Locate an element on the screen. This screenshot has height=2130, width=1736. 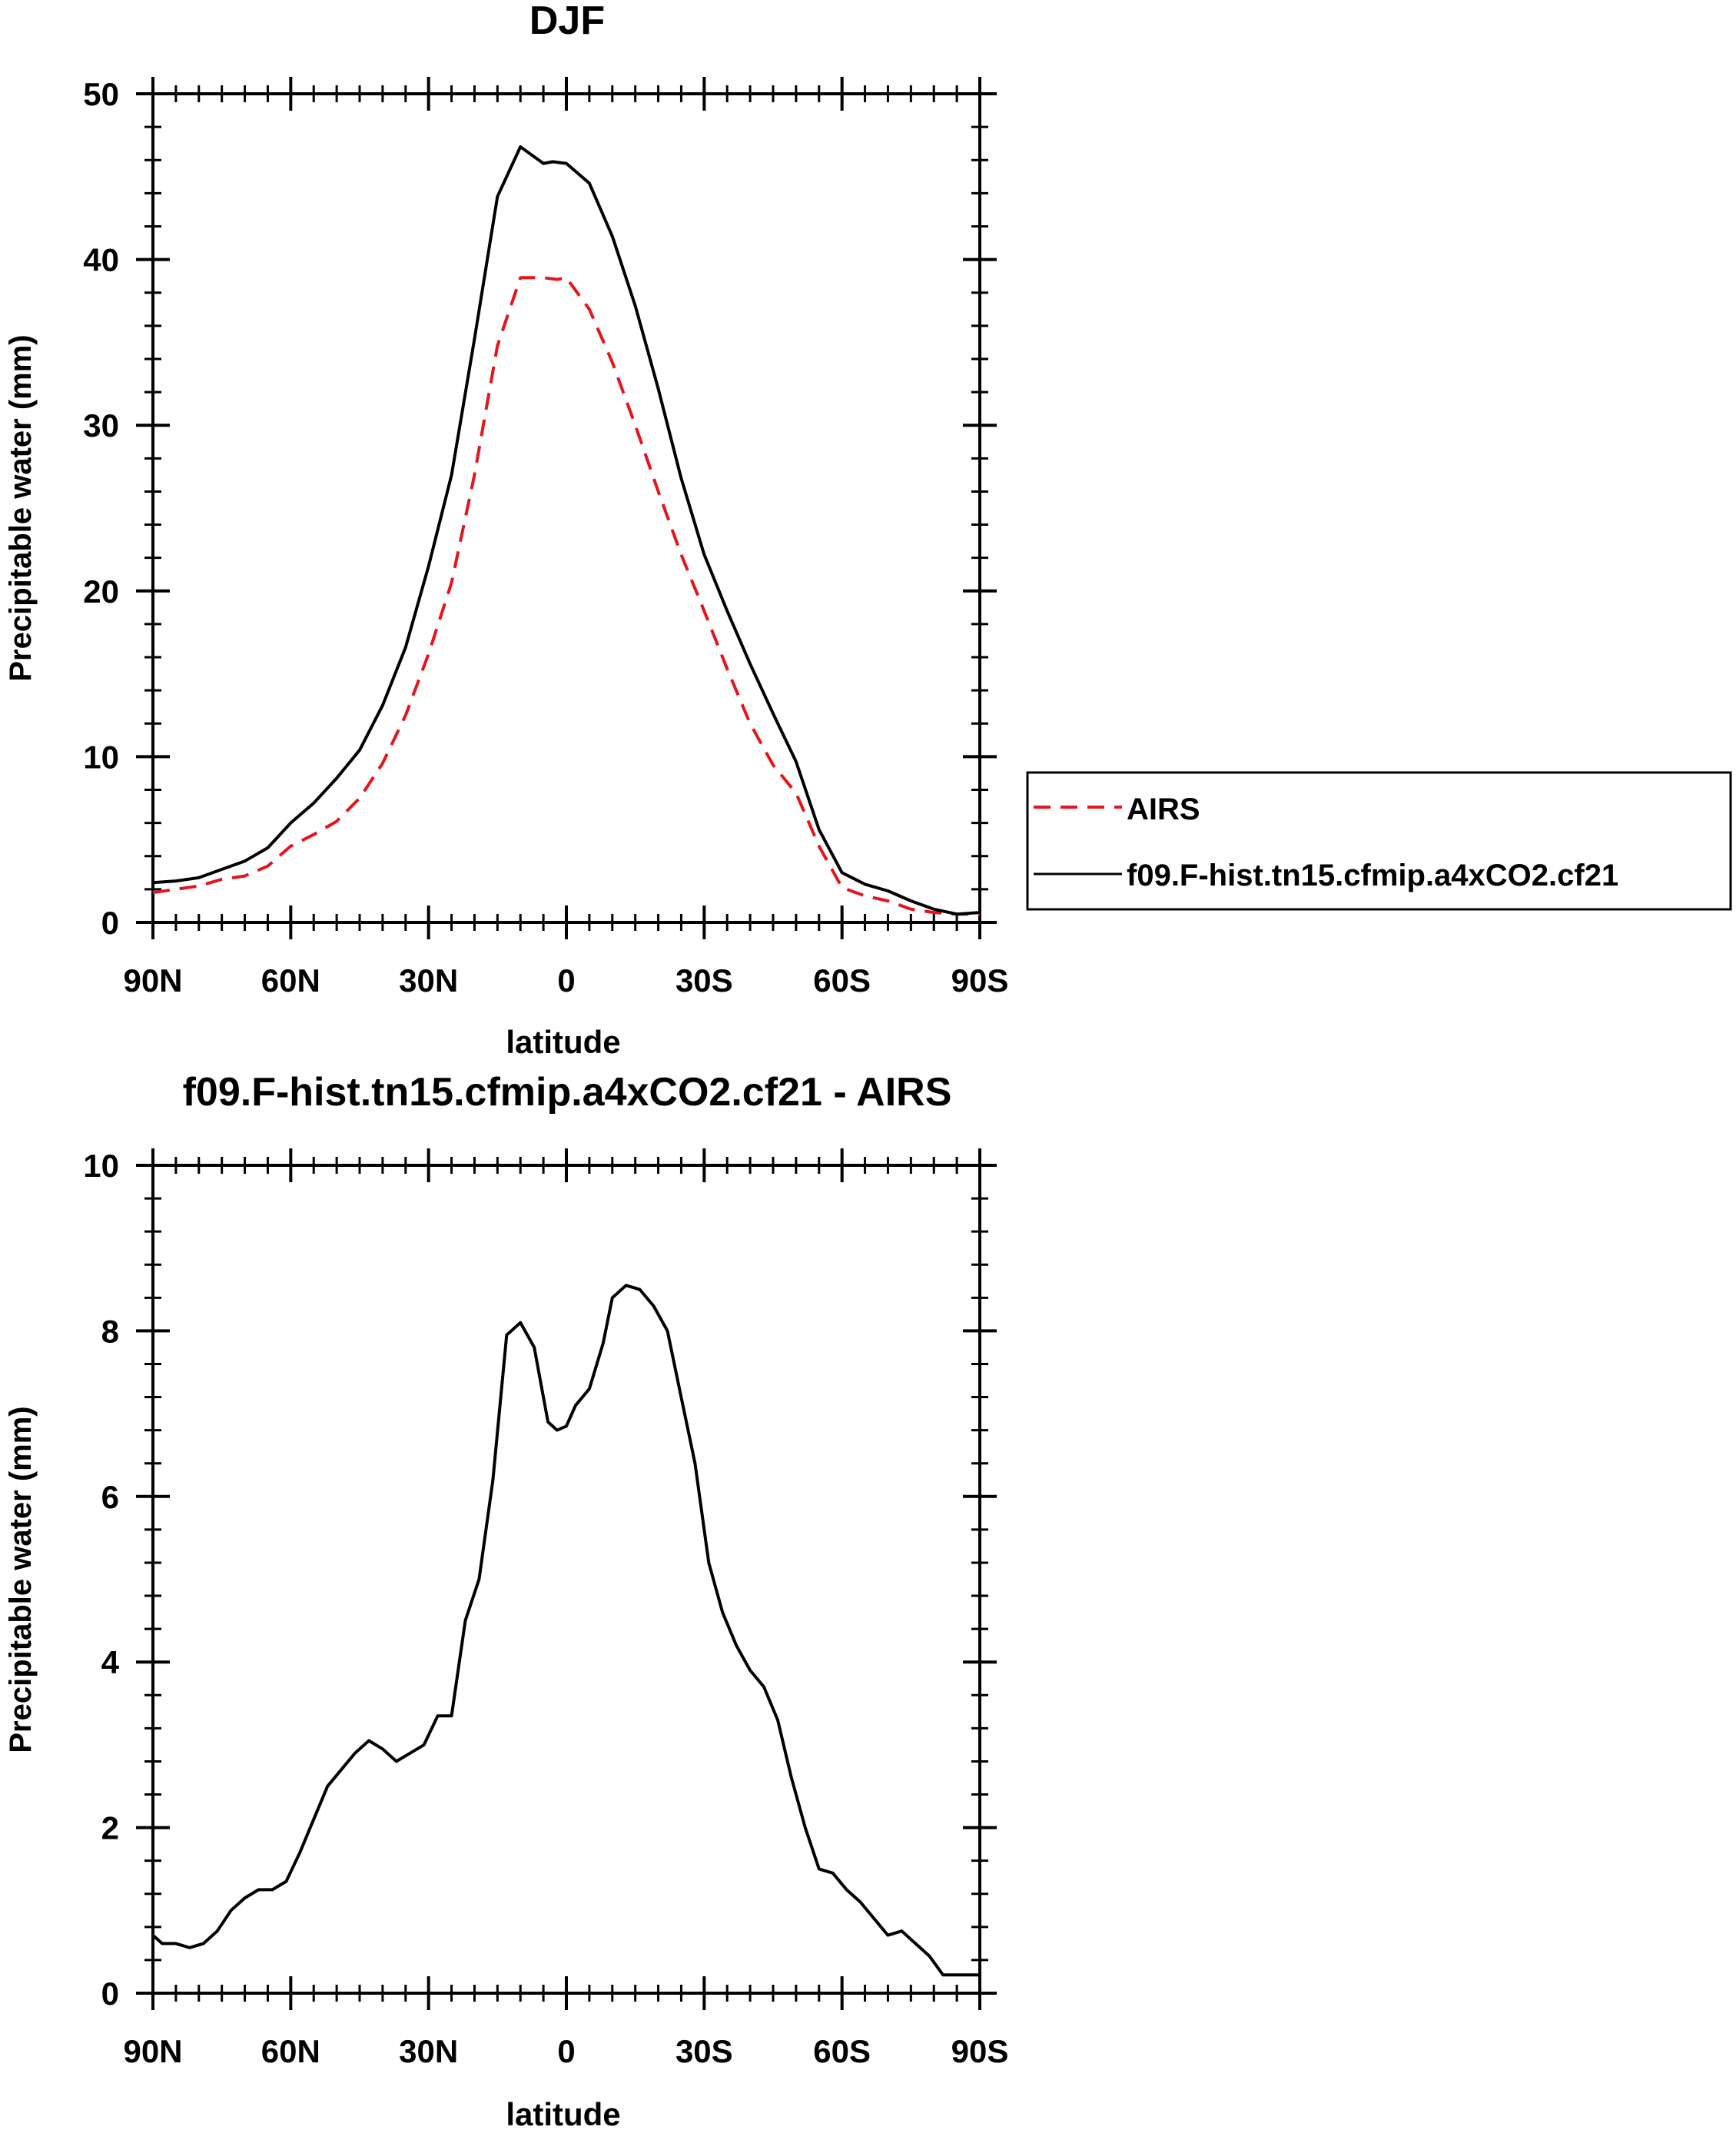
top-xtick-label: 90N is located at coordinates (152, 980).